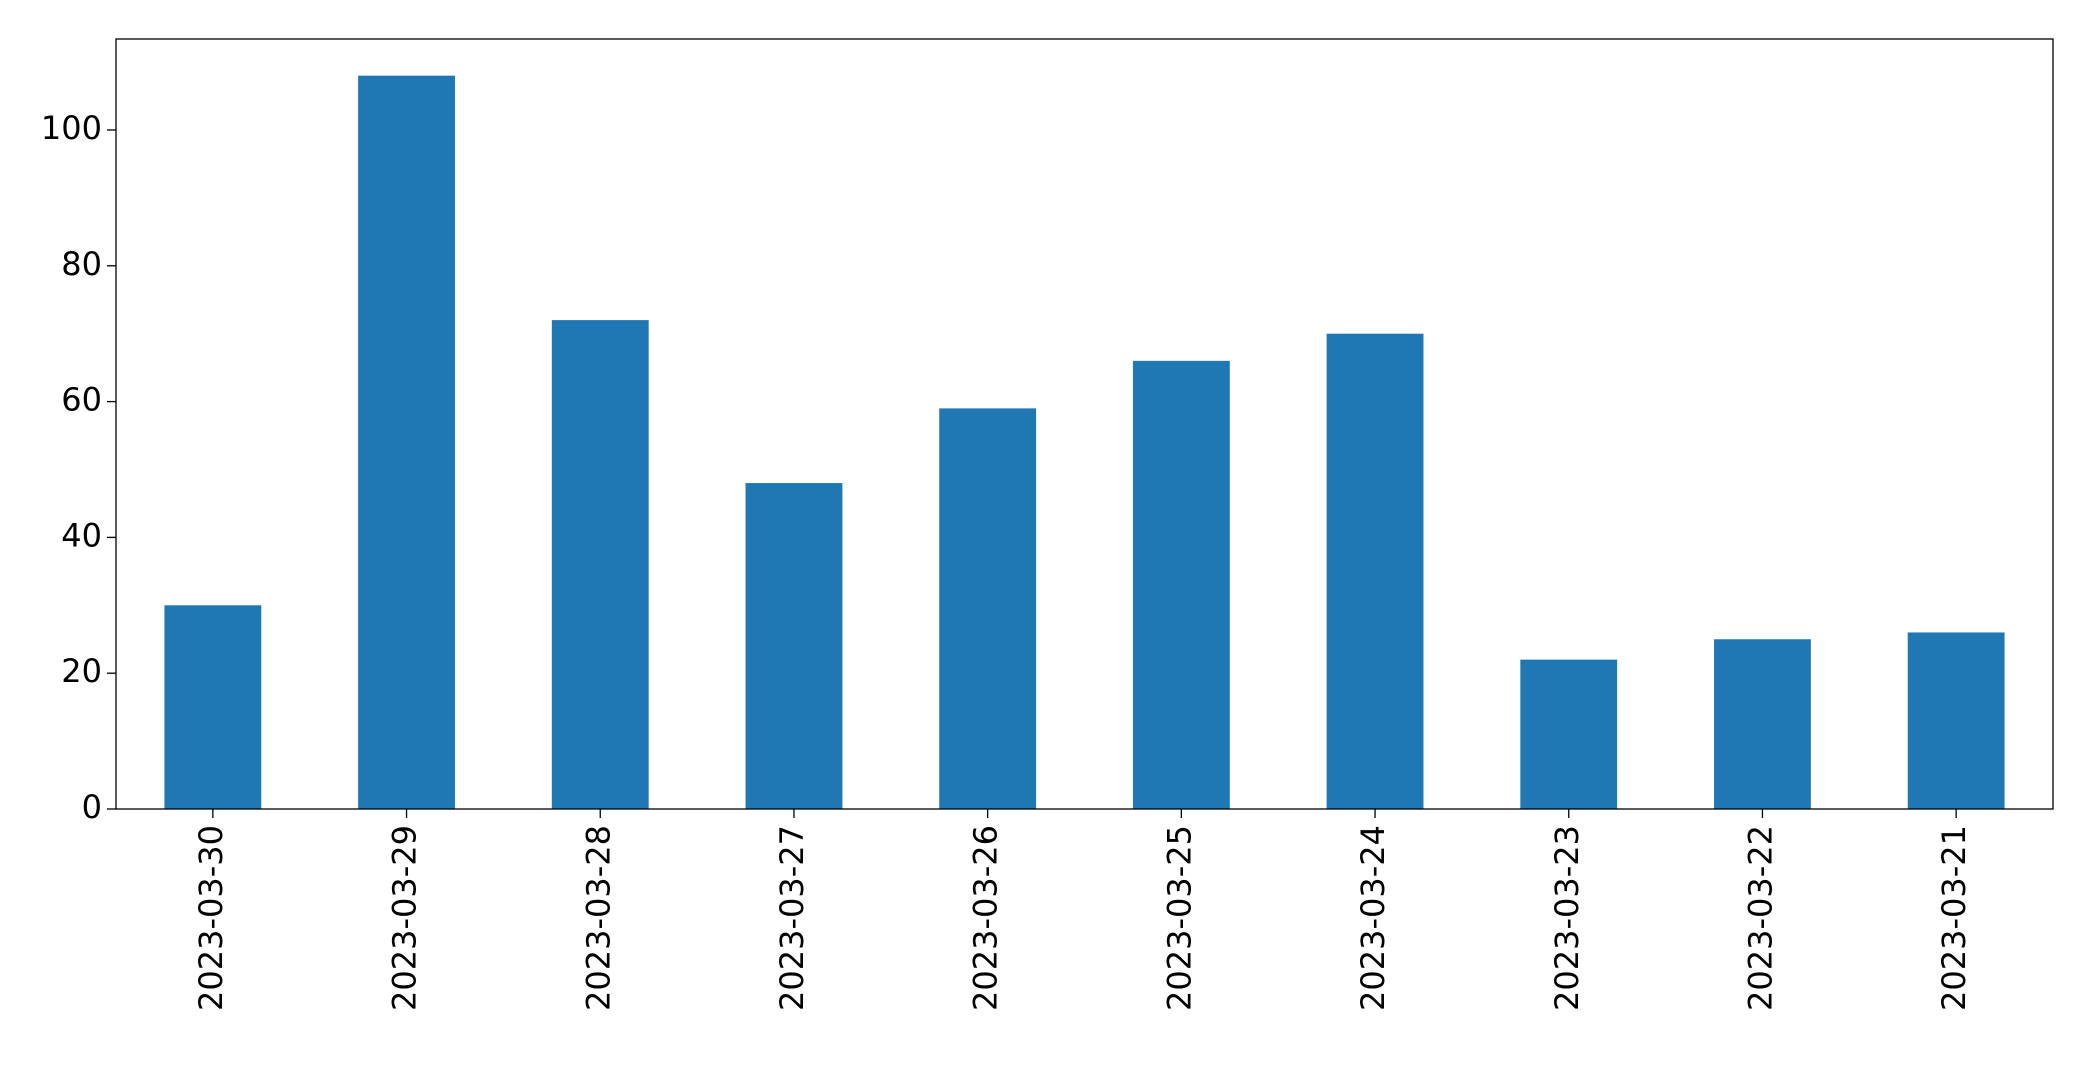  Describe the element at coordinates (986, 918) in the screenshot. I see `x-tick-label: 2023-03-26` at that location.